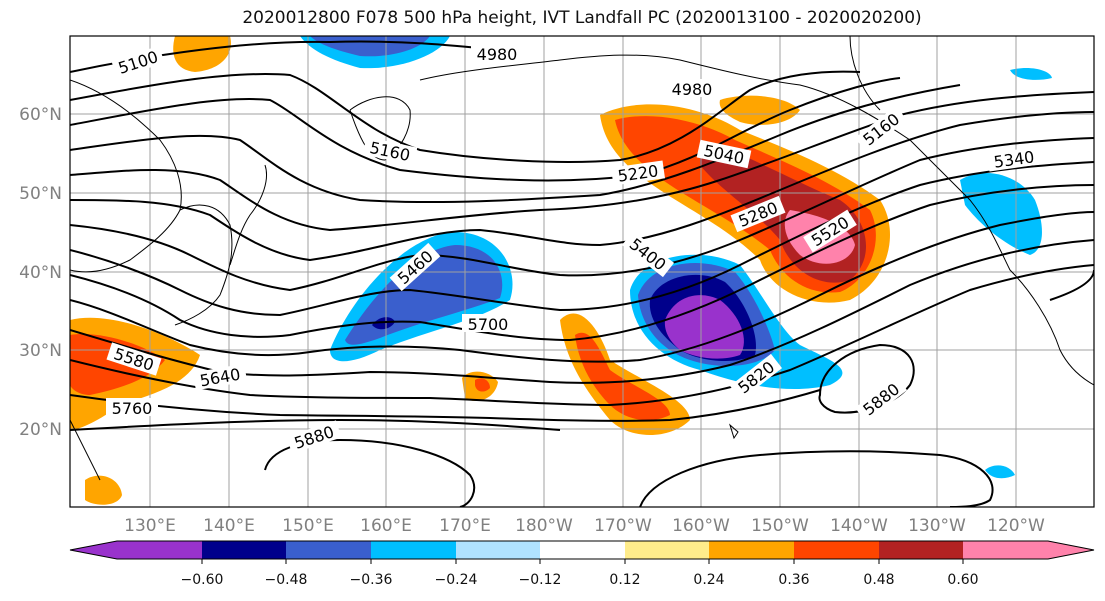 The height and width of the screenshot is (601, 1105). I want to click on lat-label-20n: 20°N, so click(40, 430).